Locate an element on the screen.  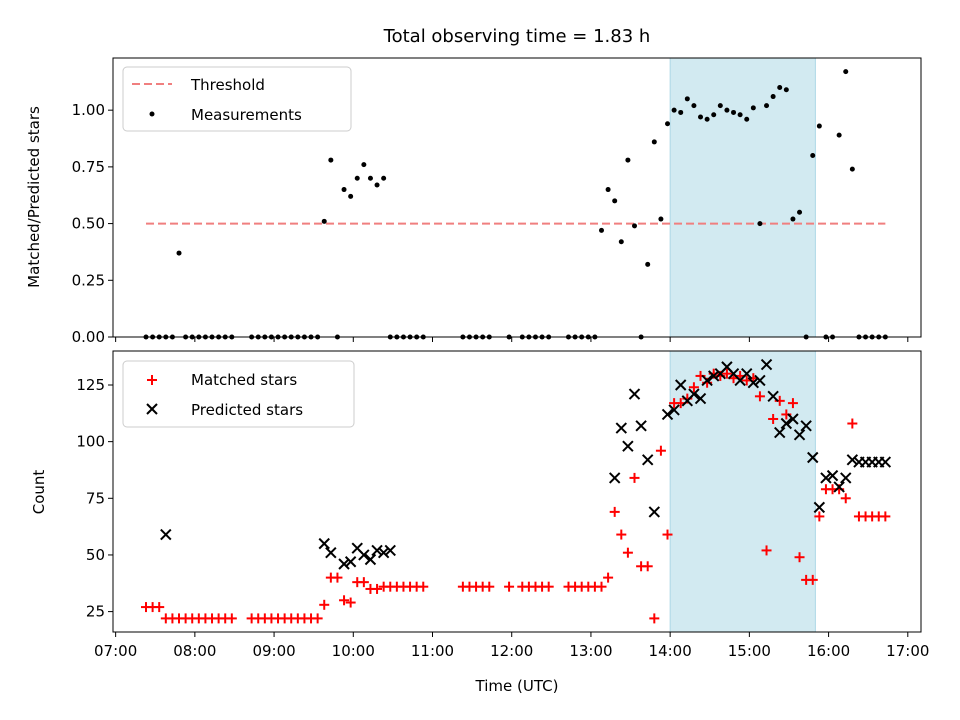
legend-predicted-label: Predicted stars is located at coordinates (247, 410).